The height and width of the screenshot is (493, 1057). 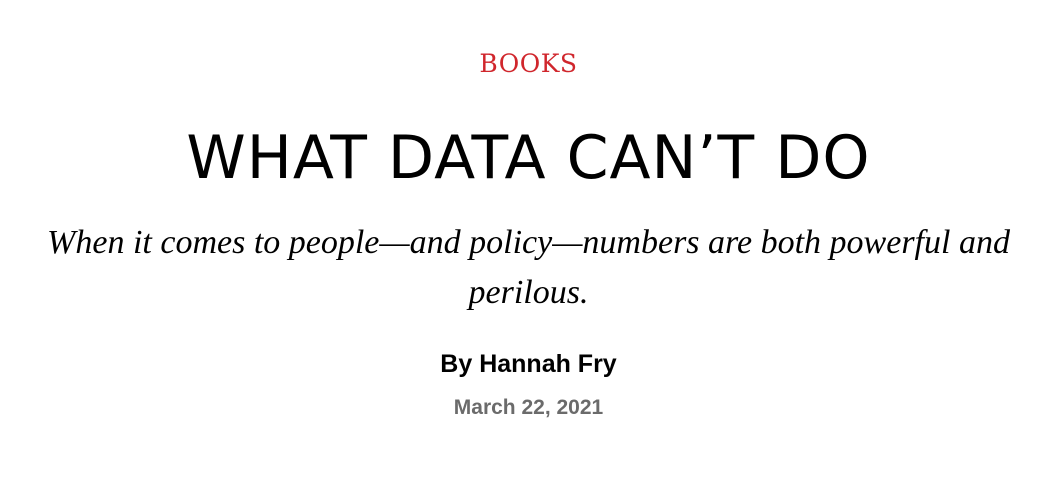 I want to click on byline-prefix: By, so click(x=456, y=364).